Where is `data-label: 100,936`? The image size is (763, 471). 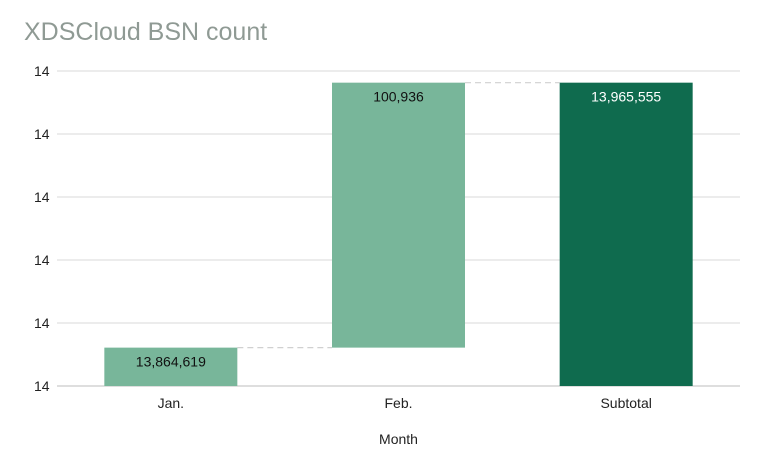
data-label: 100,936 is located at coordinates (398, 97).